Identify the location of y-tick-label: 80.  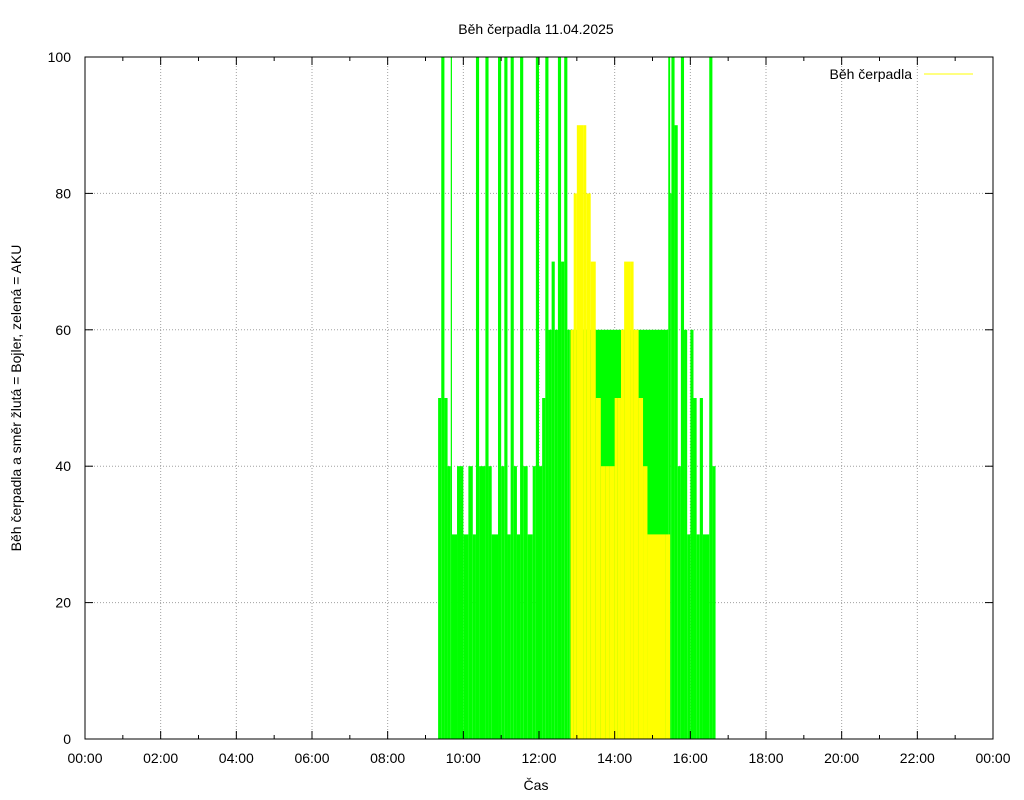
(63, 193).